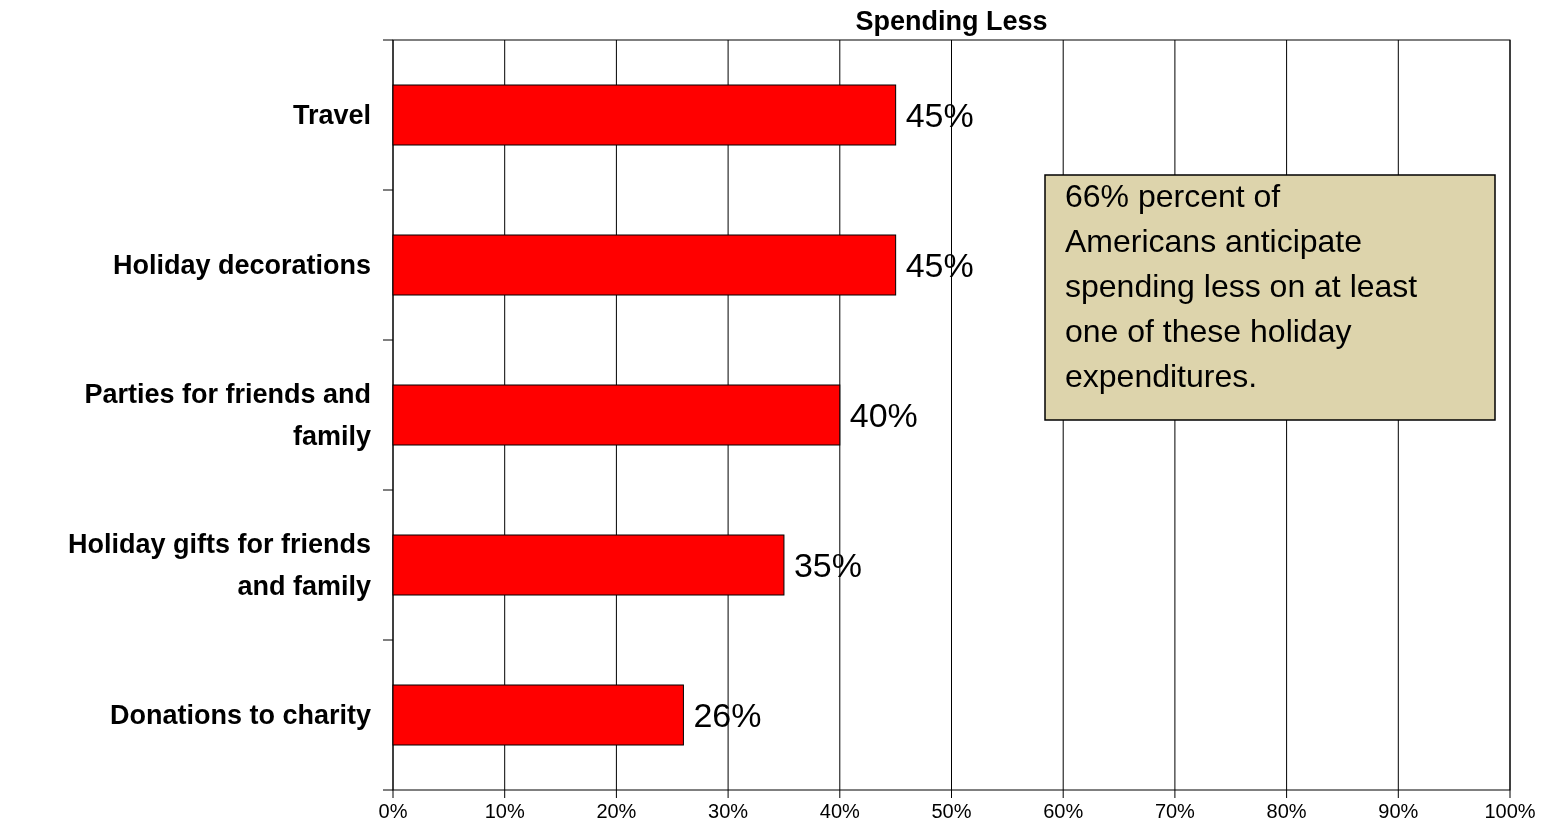 The image size is (1543, 831). Describe the element at coordinates (1063, 811) in the screenshot. I see `x-tick-label: 60%` at that location.